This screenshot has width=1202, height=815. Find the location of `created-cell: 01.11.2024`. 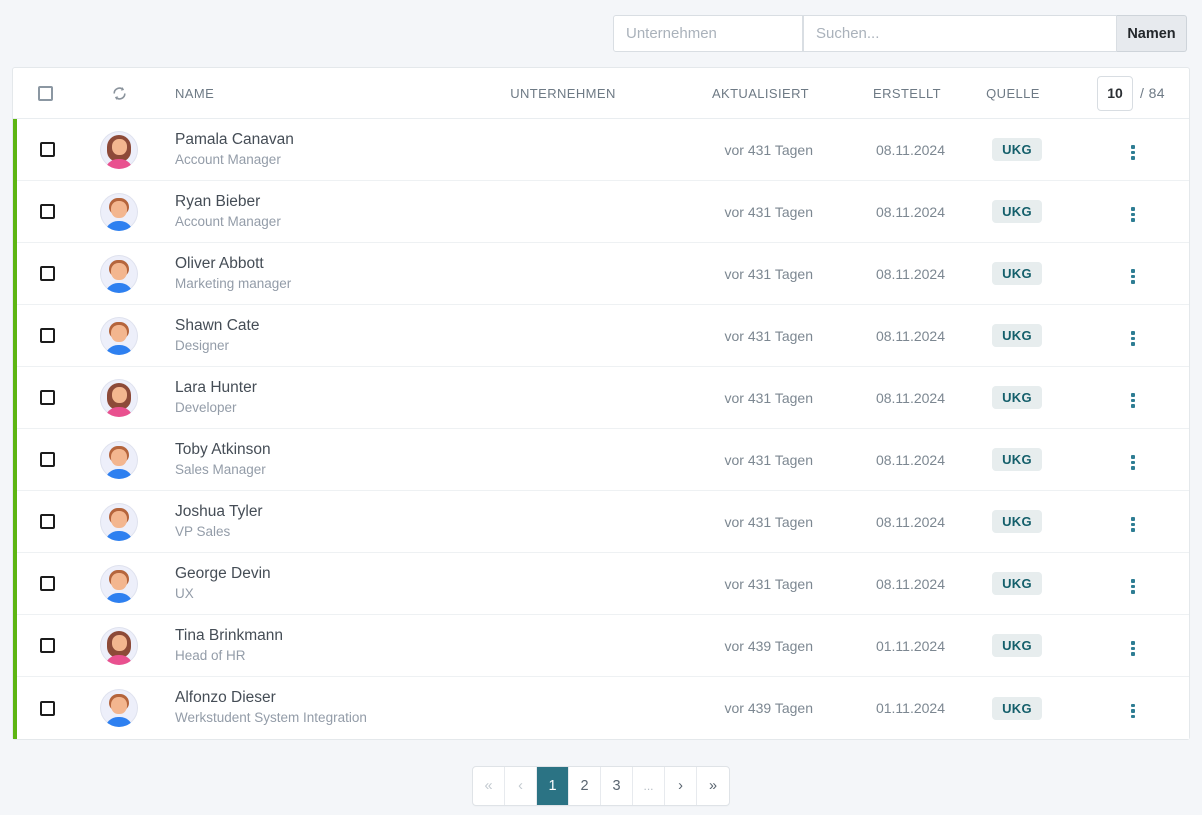

created-cell: 01.11.2024 is located at coordinates (910, 645).